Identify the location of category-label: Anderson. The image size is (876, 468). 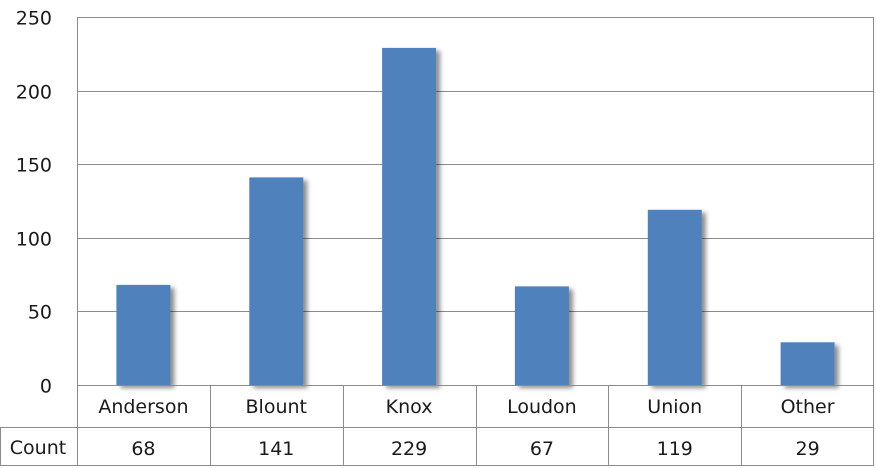
(143, 407).